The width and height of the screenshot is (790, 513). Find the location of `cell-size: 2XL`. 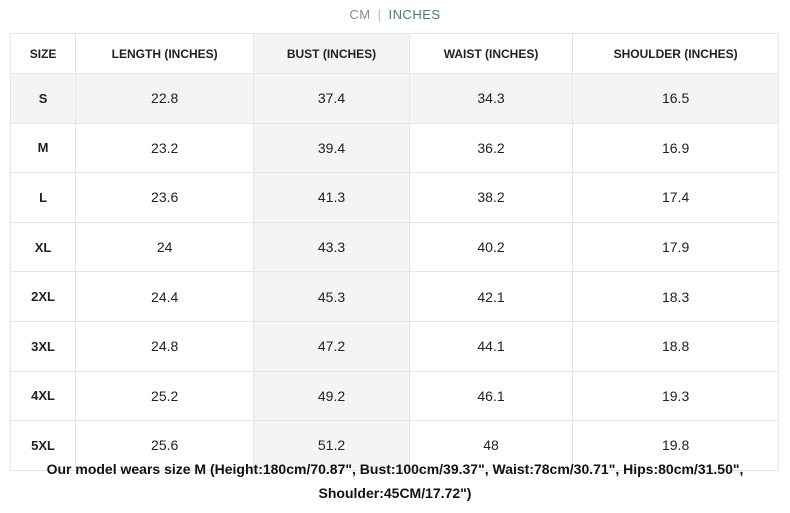

cell-size: 2XL is located at coordinates (43, 296).